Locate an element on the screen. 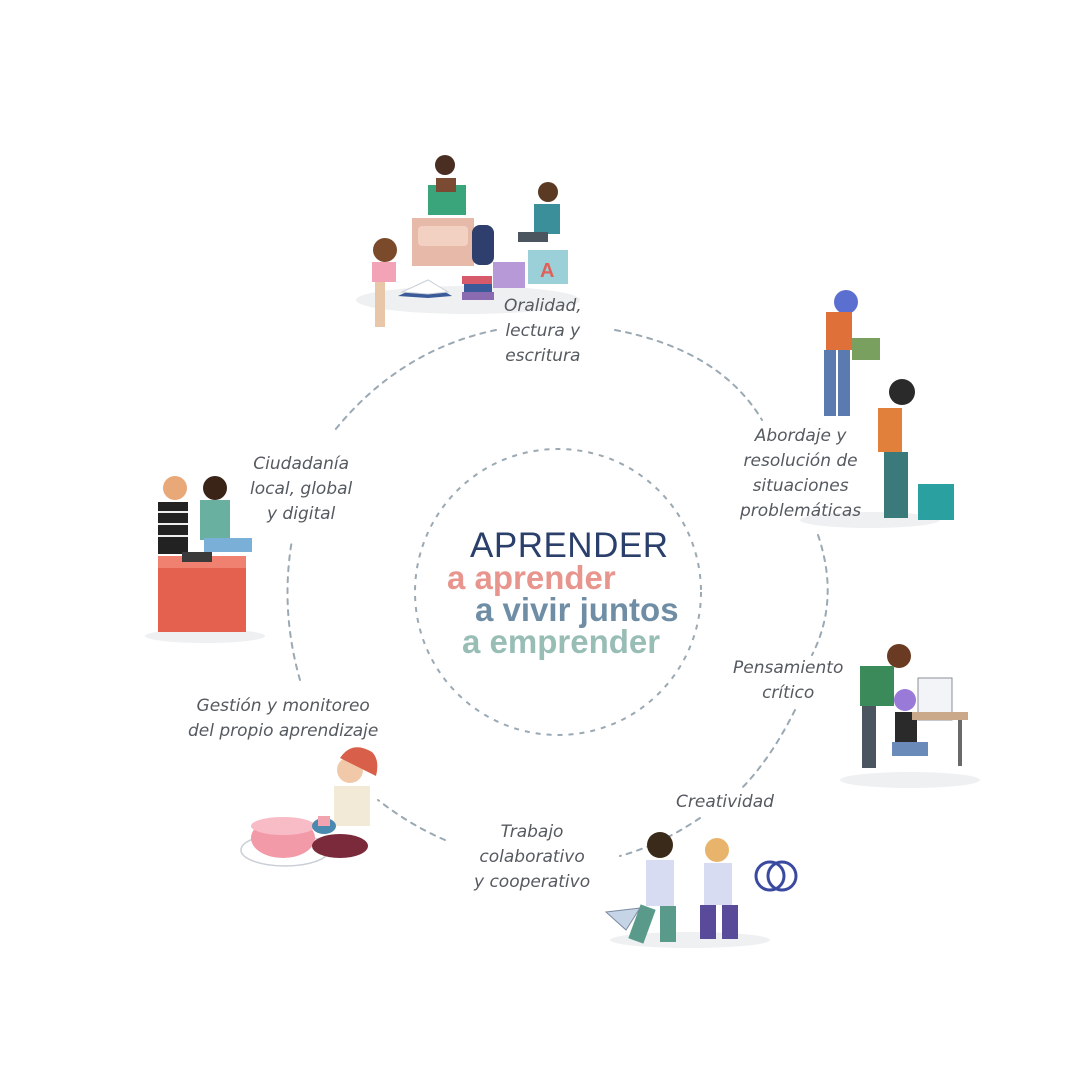  label-oralidad: Oralidad, lectura y escritura is located at coordinates (543, 331).